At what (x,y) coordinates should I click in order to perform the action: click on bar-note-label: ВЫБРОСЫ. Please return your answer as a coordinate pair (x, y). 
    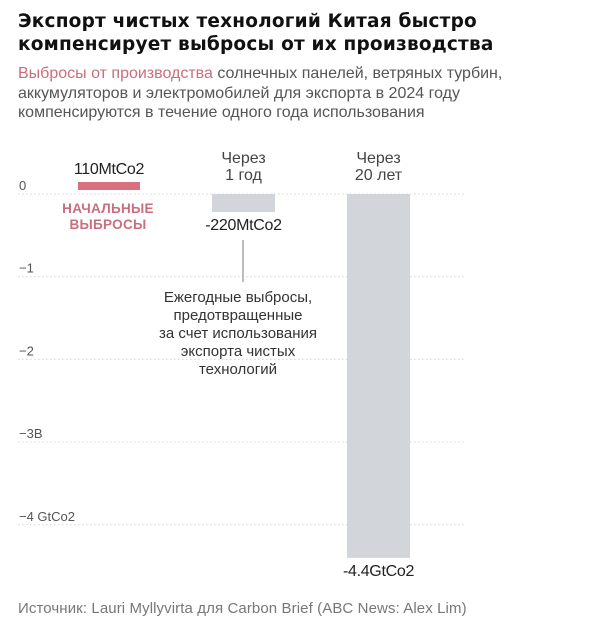
    Looking at the image, I should click on (107, 224).